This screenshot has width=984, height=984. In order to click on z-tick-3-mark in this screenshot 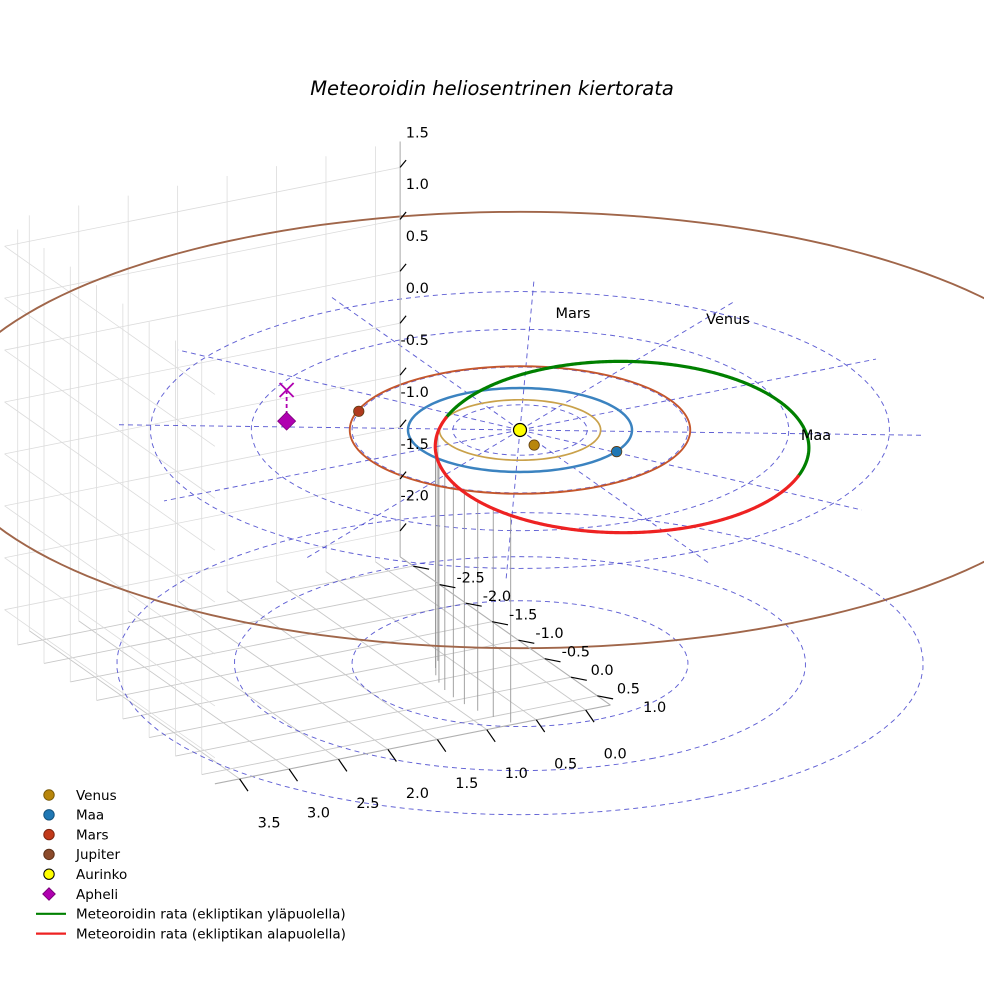, I will do `click(403, 319)`.